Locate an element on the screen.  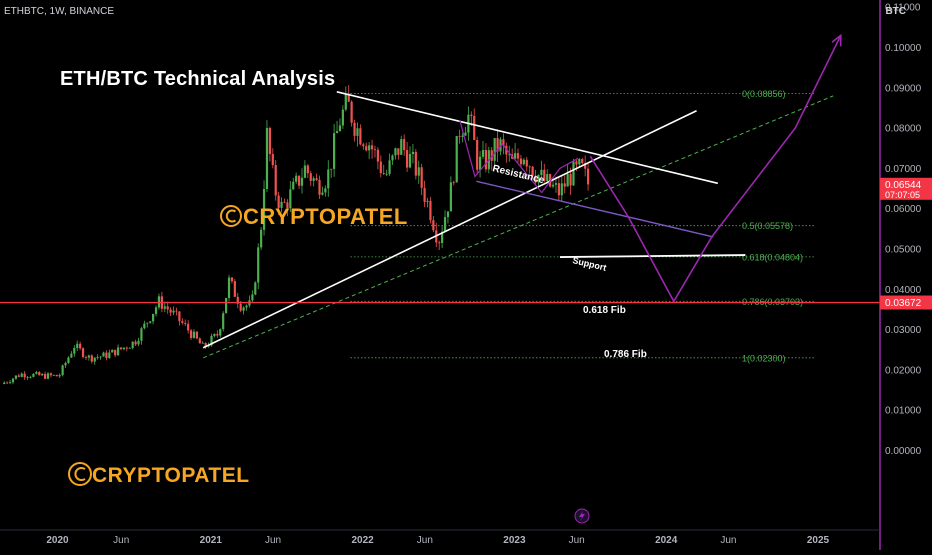
time-tick-label: 2025 is located at coordinates (818, 540).